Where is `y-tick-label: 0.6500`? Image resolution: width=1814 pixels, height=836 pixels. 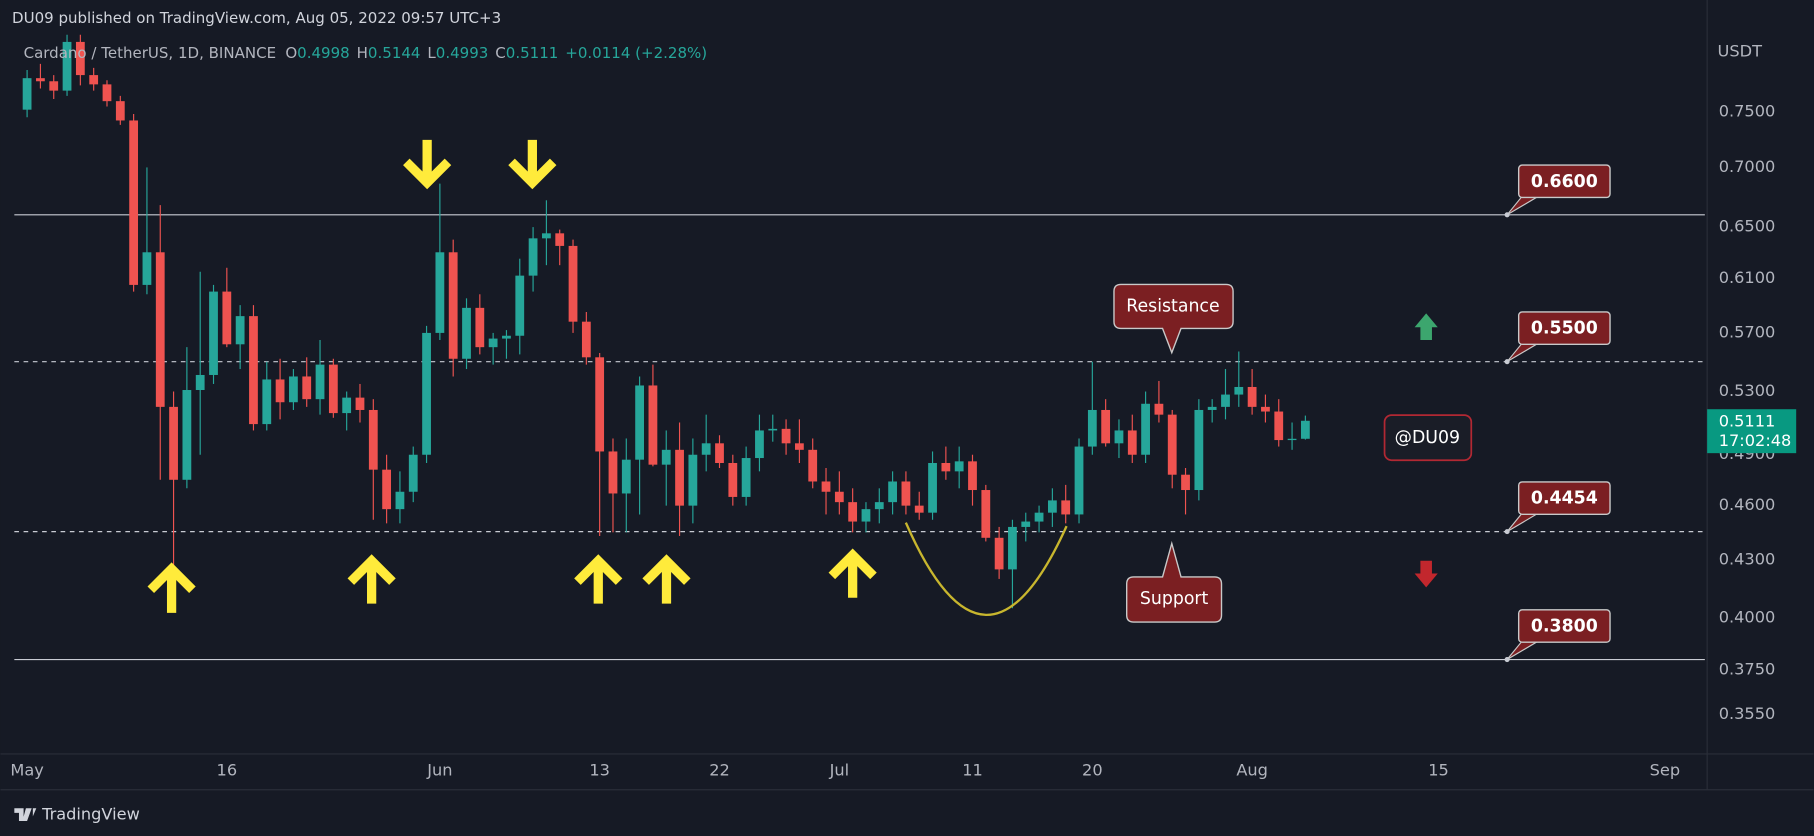
y-tick-label: 0.6500 is located at coordinates (1747, 226).